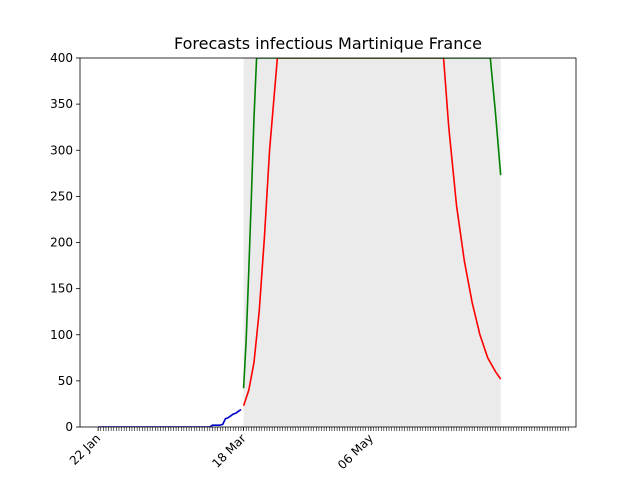  I want to click on y-tick-label: 150, so click(61, 289).